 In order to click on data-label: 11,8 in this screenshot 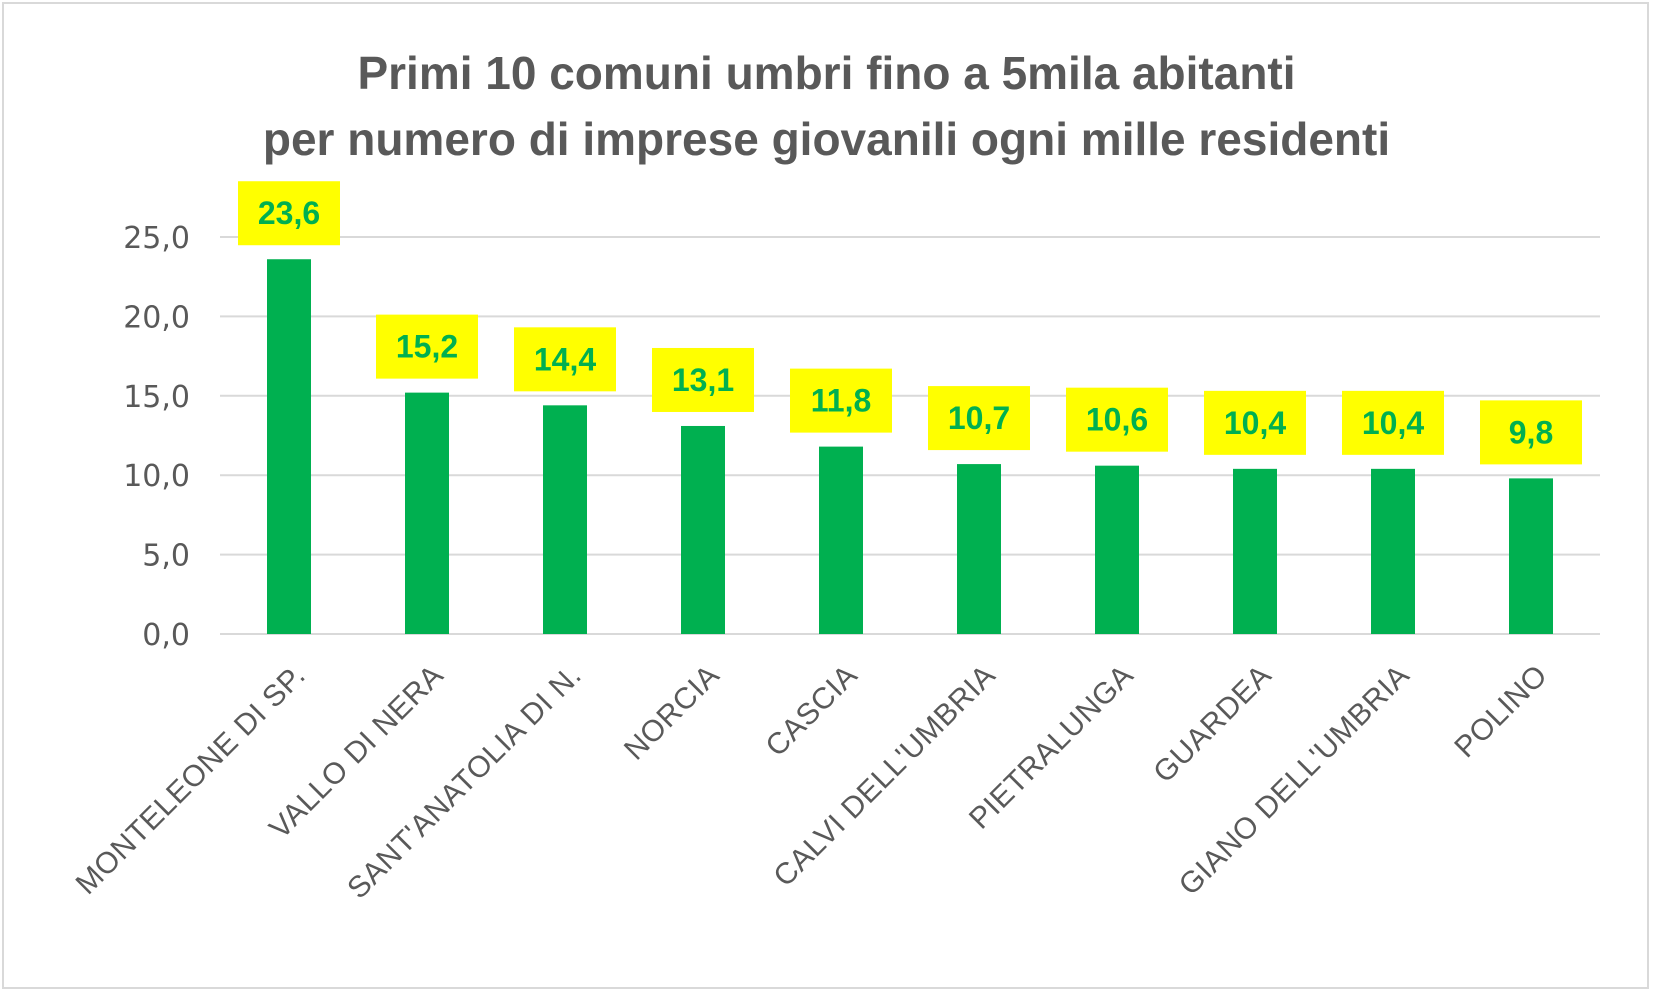, I will do `click(841, 400)`.